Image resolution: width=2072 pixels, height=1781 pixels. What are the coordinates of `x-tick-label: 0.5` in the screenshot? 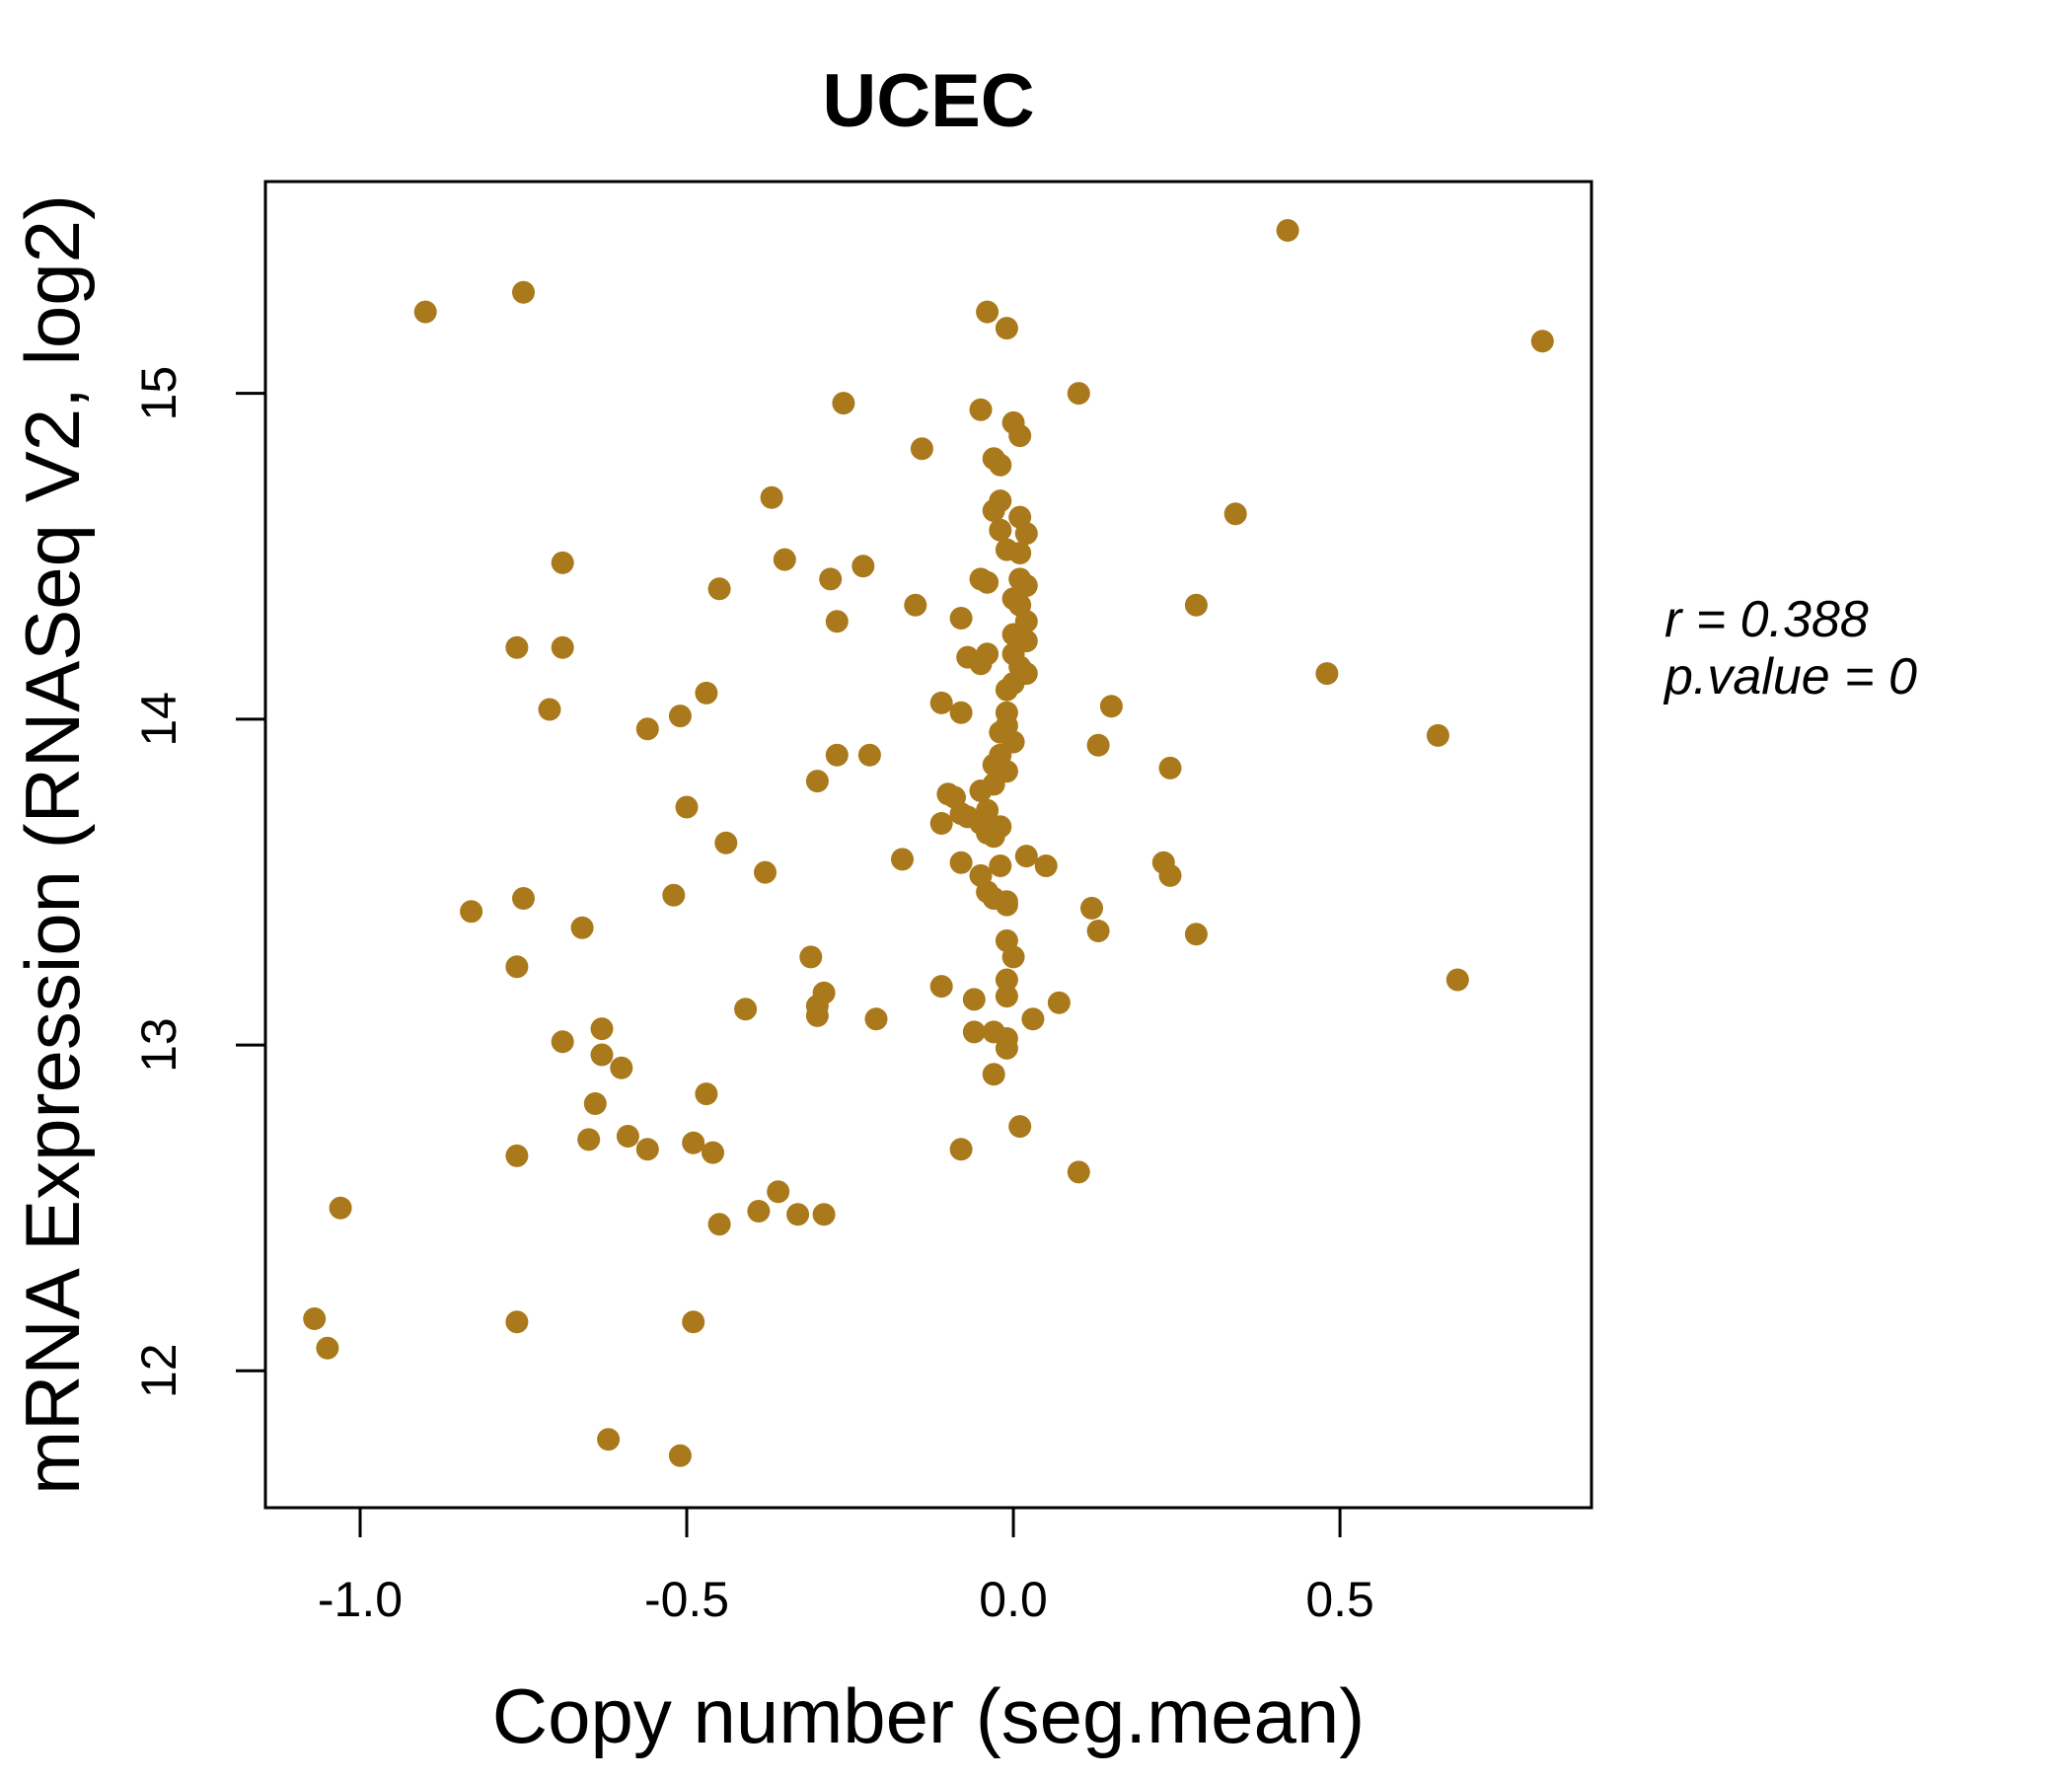 It's located at (1340, 1599).